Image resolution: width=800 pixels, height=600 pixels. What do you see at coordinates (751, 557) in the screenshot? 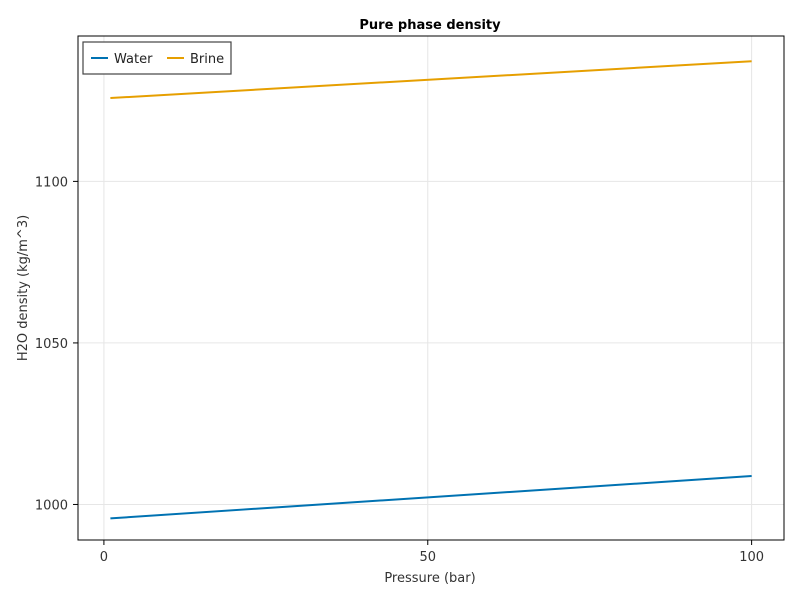
I see `x-tick-label: 100` at bounding box center [751, 557].